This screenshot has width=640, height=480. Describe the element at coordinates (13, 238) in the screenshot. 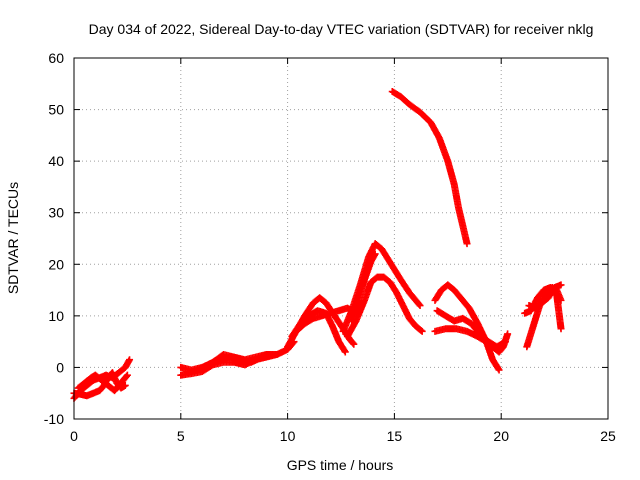

I see `y-axis-label: SDTVAR / TECUs` at that location.